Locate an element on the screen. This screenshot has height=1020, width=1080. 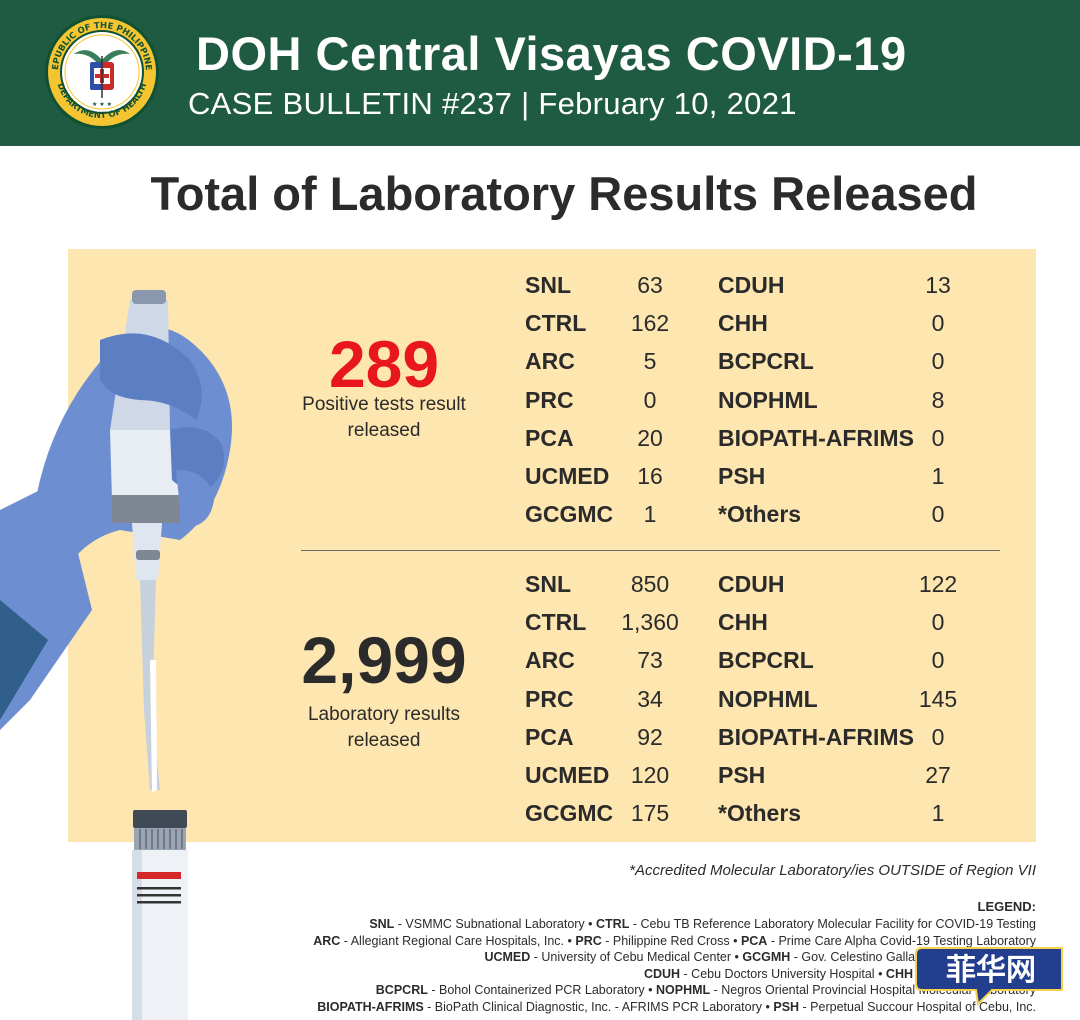
lab-results-total: 2,999 is located at coordinates (384, 660).